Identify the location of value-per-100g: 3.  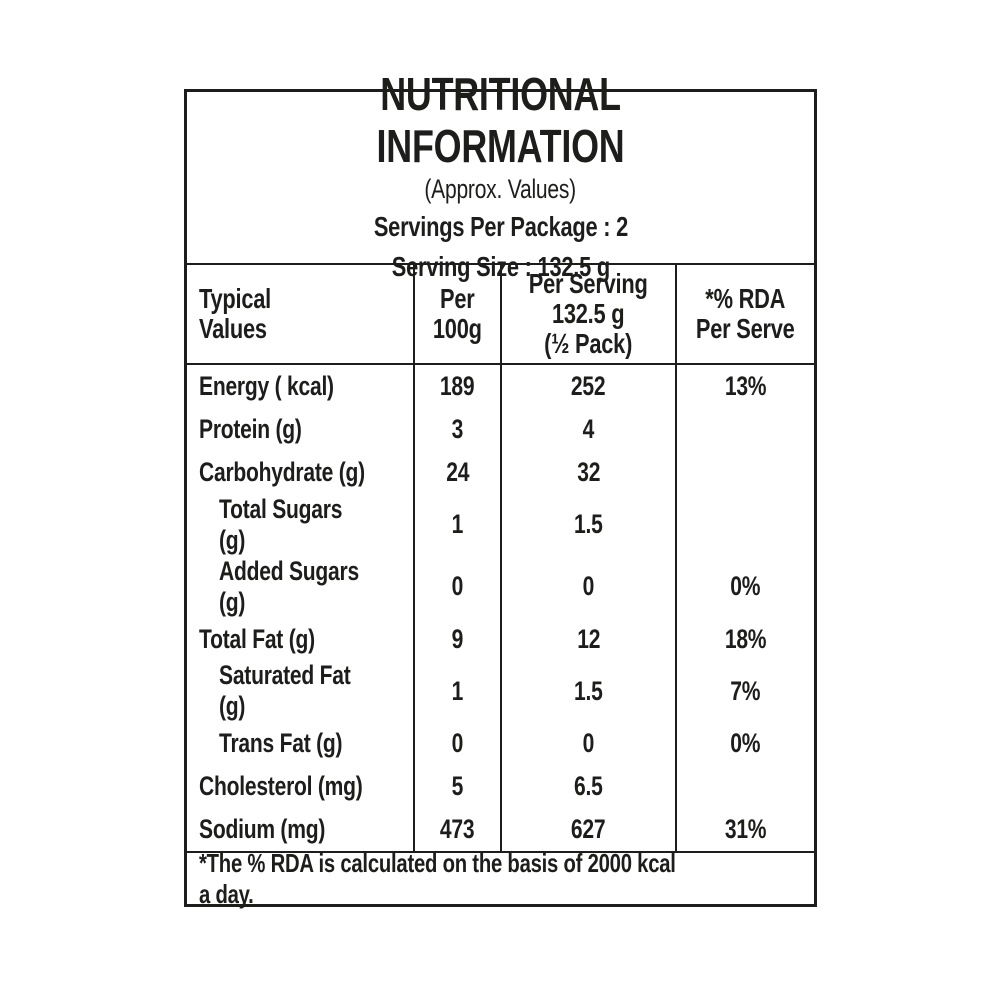
(457, 428).